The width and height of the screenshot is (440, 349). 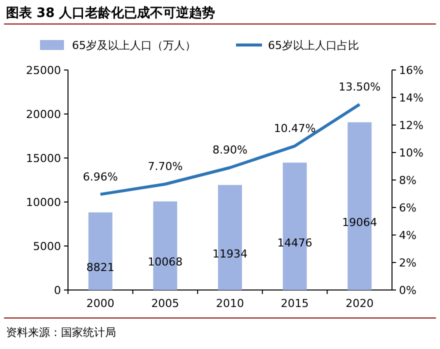 What do you see at coordinates (407, 208) in the screenshot?
I see `y2-tick-label: 6%` at bounding box center [407, 208].